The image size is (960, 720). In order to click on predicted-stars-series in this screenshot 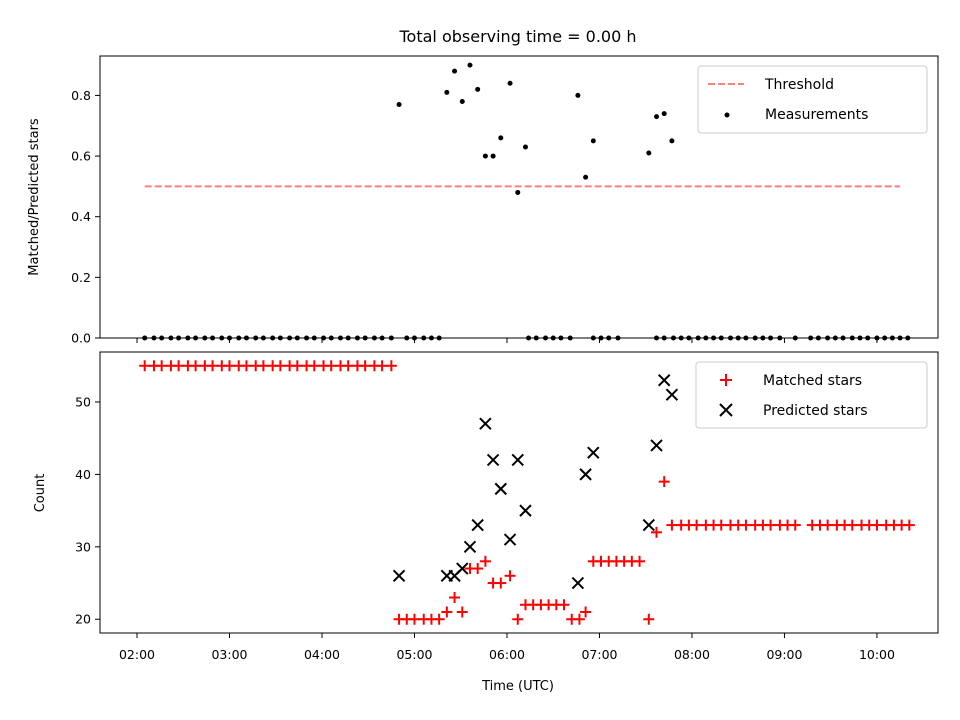, I will do `click(535, 482)`.